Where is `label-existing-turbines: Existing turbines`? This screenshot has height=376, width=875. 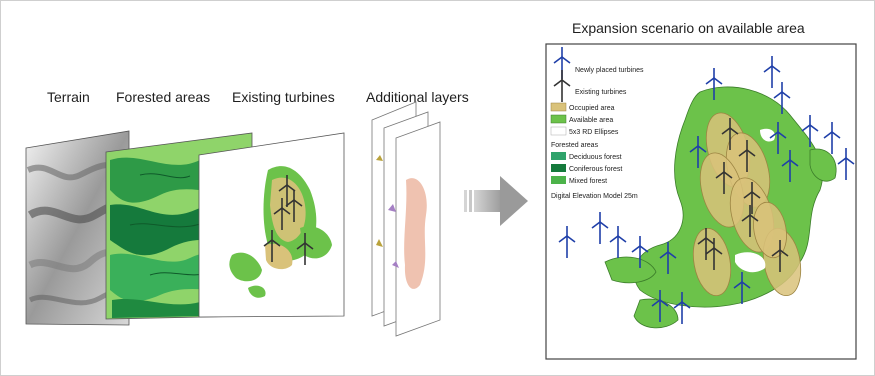 label-existing-turbines: Existing turbines is located at coordinates (283, 97).